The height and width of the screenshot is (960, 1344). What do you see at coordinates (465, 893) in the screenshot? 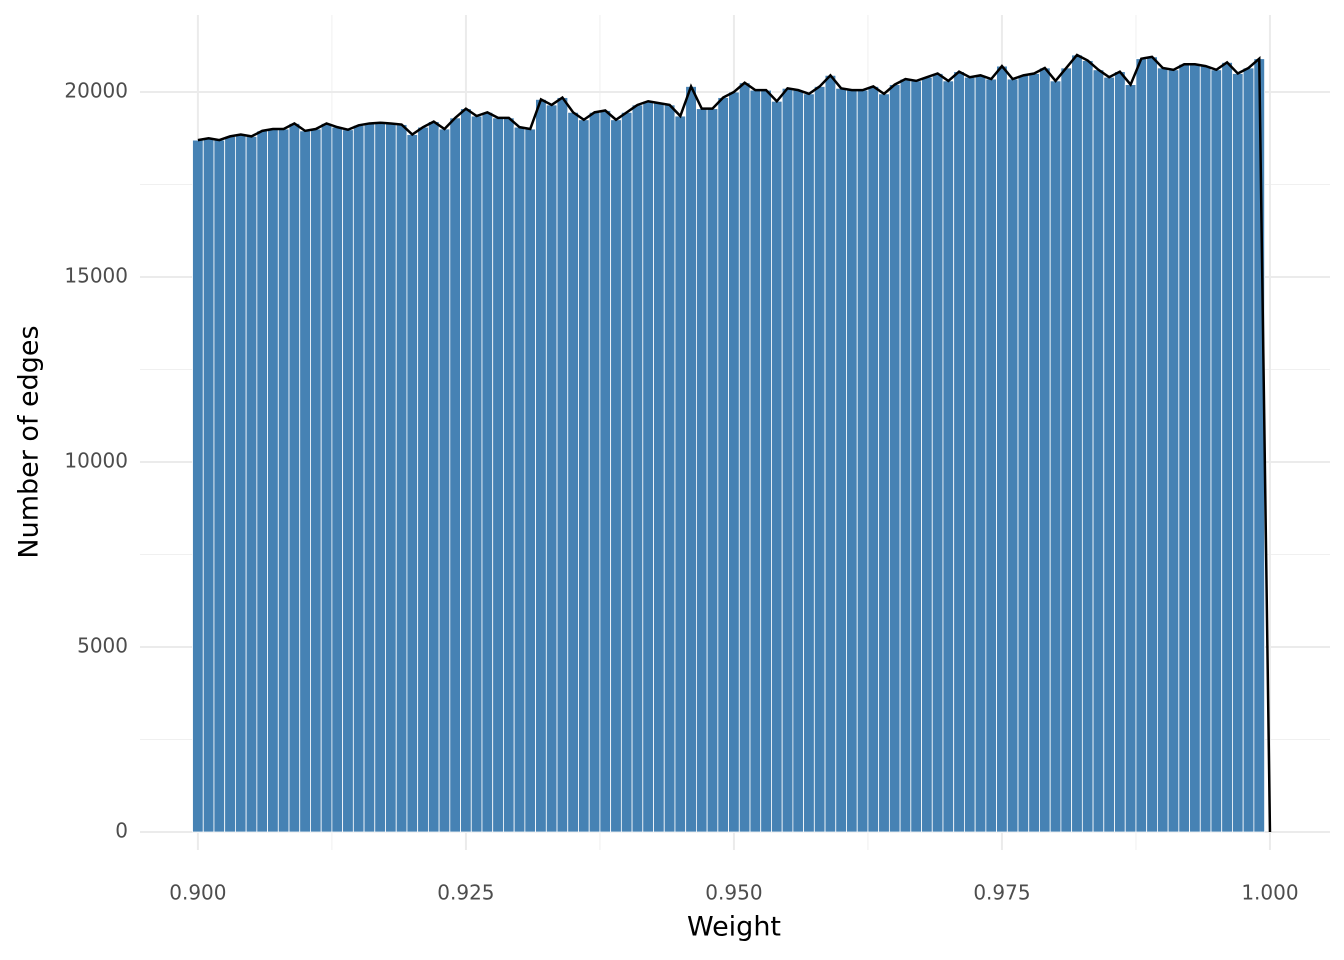
I see `x-tick-label: 0.925` at bounding box center [465, 893].